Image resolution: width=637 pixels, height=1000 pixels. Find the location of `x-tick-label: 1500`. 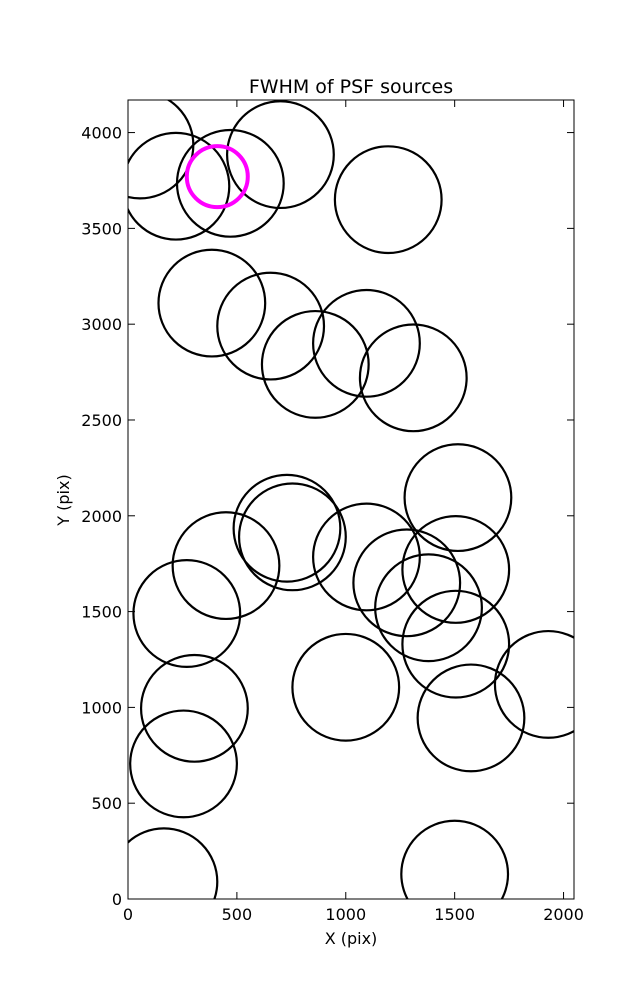

x-tick-label: 1500 is located at coordinates (454, 914).